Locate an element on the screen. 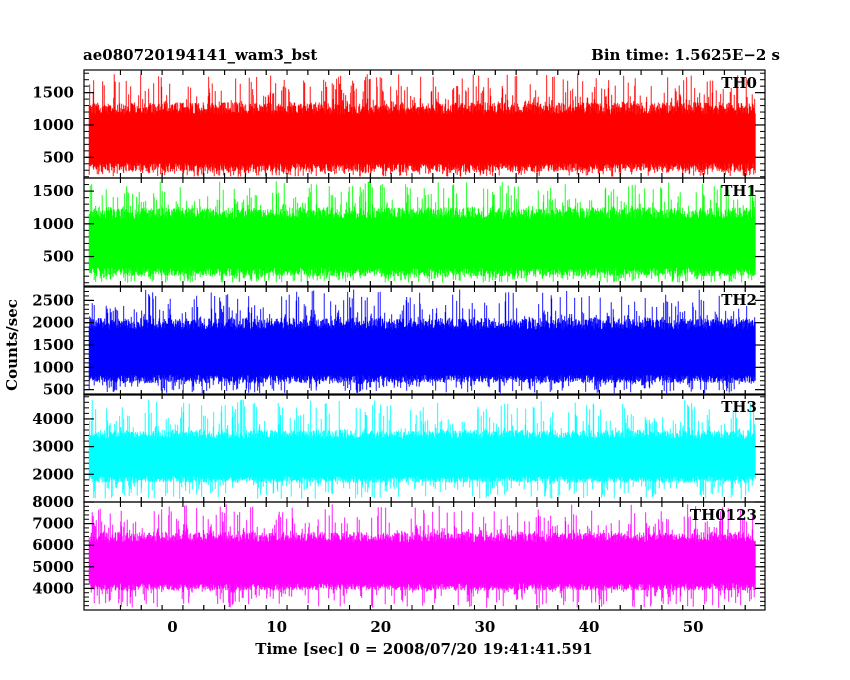 This screenshot has width=850, height=680. y-tick-label: 2500 is located at coordinates (53, 300).